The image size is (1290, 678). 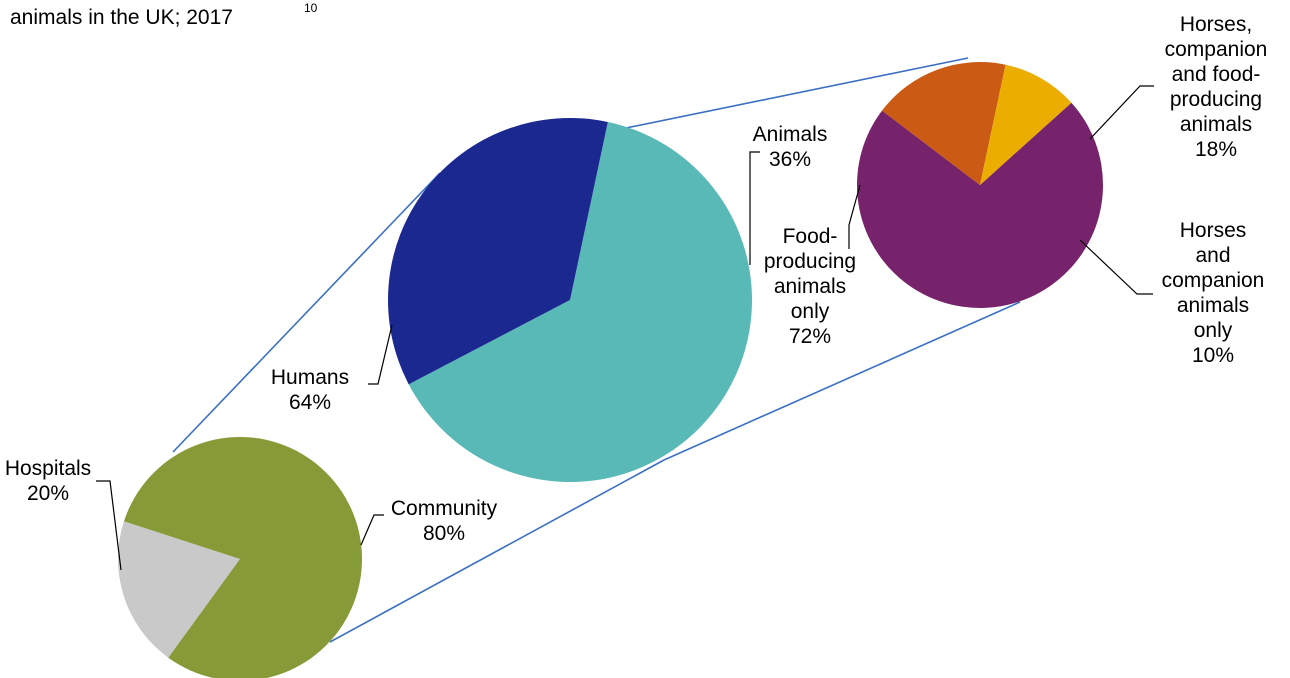 What do you see at coordinates (310, 402) in the screenshot?
I see `slice-humans-label-line: 64%` at bounding box center [310, 402].